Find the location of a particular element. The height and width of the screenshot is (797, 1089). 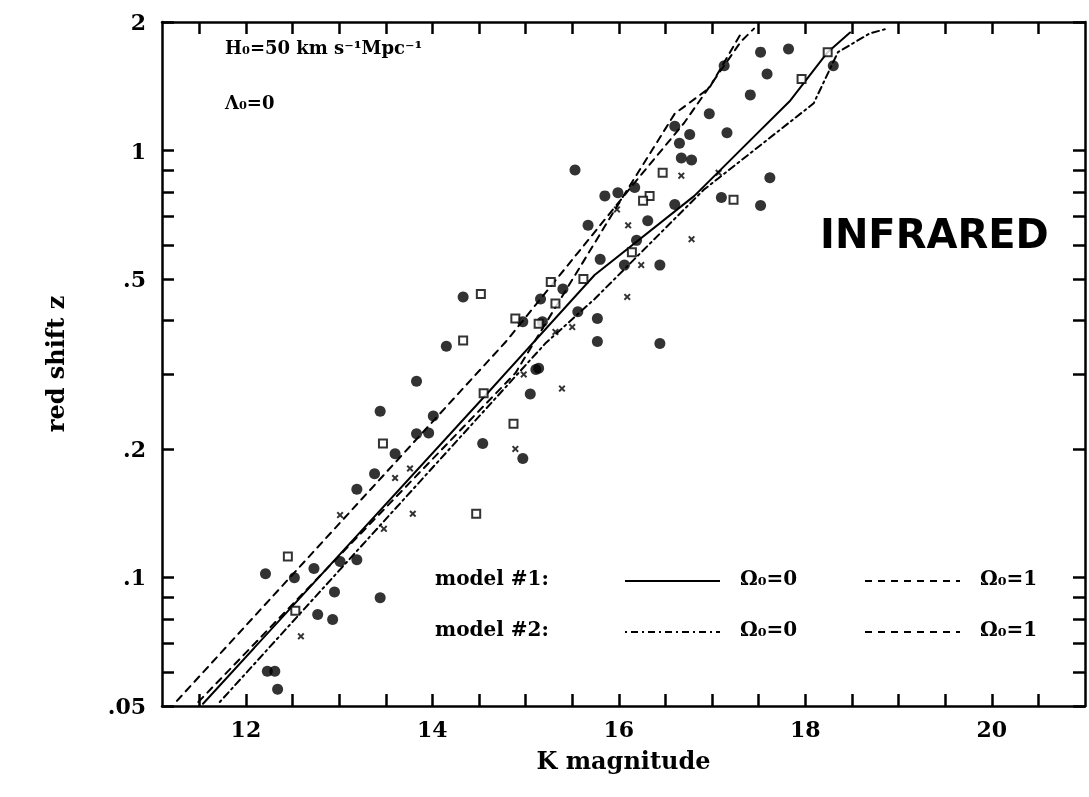

x-tick-label: 14 is located at coordinates (432, 729).